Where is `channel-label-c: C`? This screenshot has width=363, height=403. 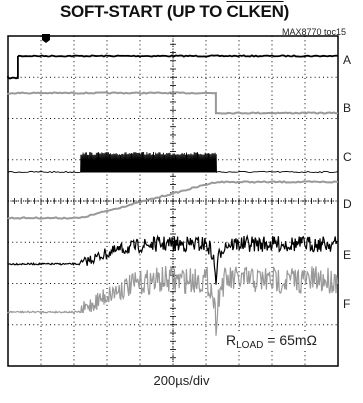 channel-label-c: C is located at coordinates (347, 157).